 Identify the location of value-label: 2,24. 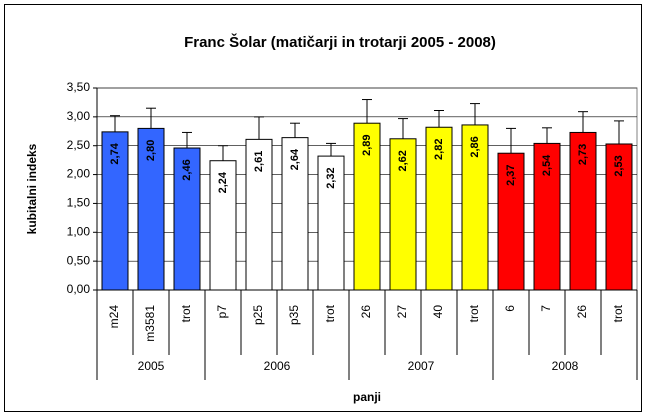
(223, 182).